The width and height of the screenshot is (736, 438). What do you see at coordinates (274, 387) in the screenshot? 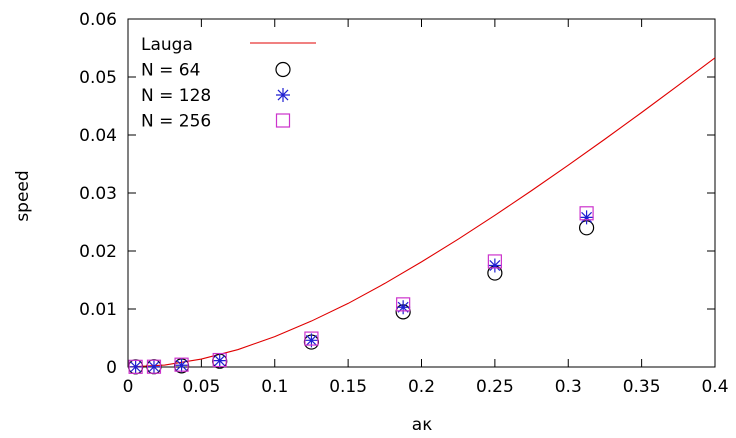
I see `x-tick-label: 0.1` at bounding box center [274, 387].